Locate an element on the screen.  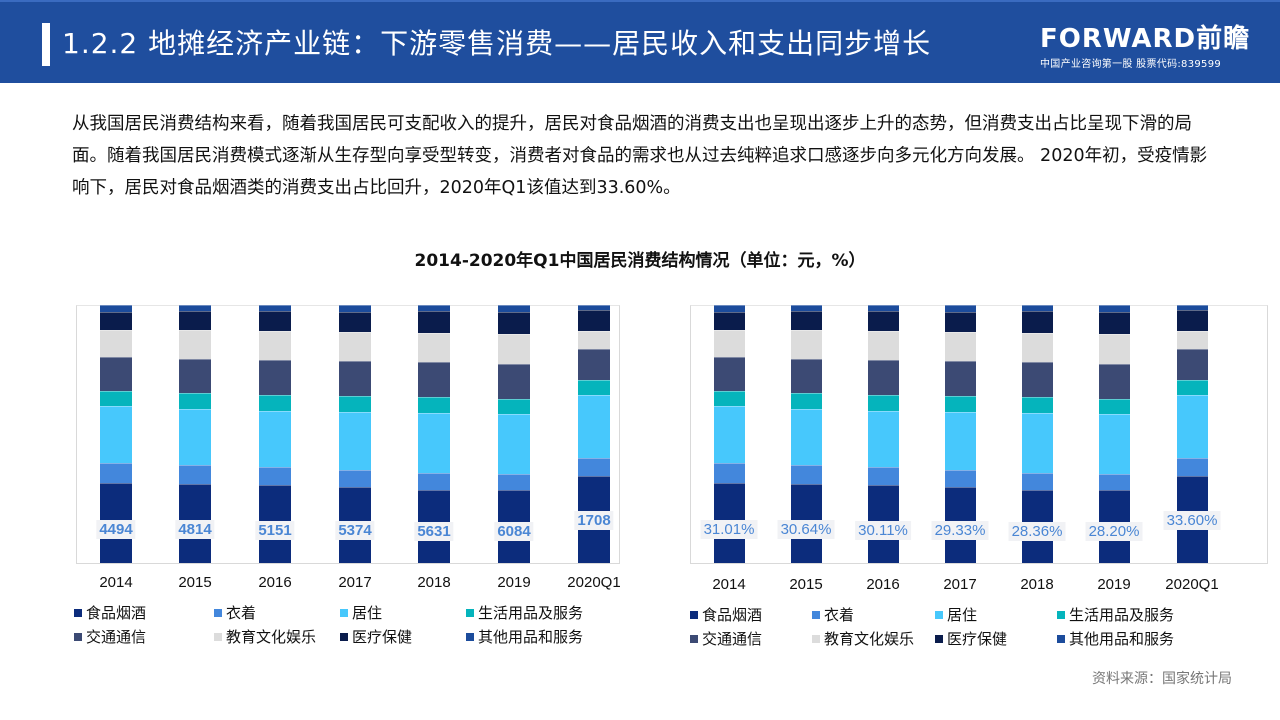
data-label: 5374 is located at coordinates (355, 531).